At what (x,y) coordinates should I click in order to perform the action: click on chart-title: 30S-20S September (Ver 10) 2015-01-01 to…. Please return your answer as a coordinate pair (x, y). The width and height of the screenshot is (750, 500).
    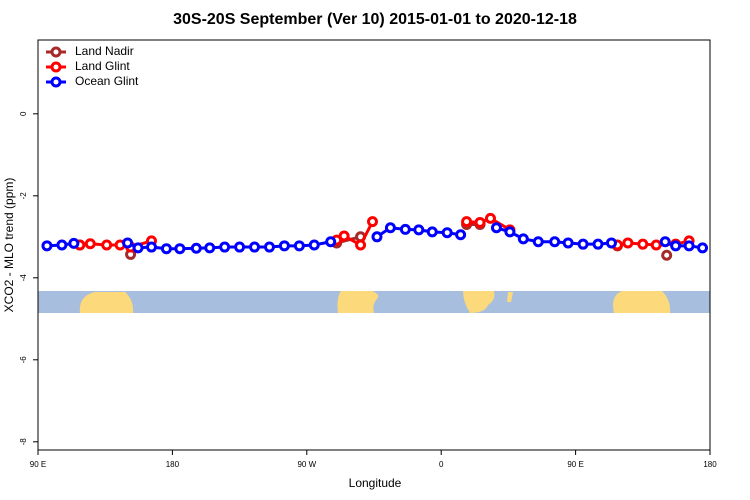
    Looking at the image, I should click on (375, 19).